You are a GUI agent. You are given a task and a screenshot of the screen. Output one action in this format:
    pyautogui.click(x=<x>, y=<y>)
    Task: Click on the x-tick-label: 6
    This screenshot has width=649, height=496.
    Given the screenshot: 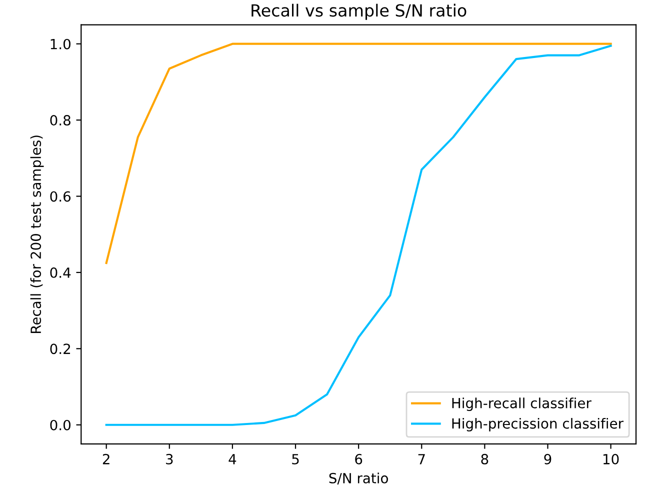 What is the action you would take?
    pyautogui.click(x=358, y=459)
    